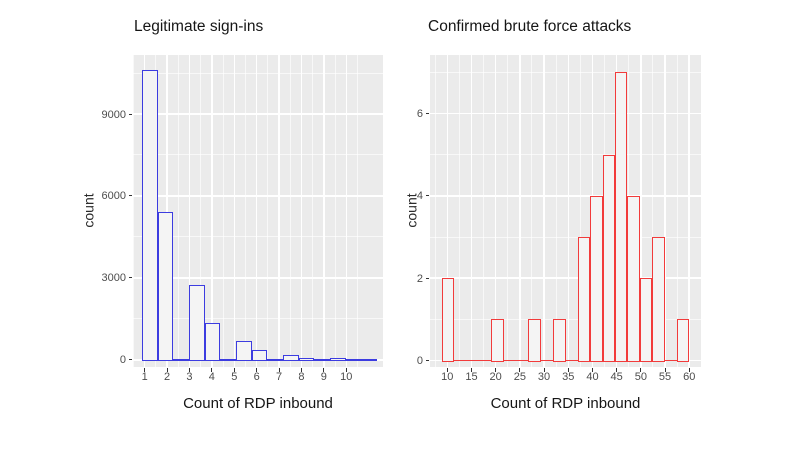 The image size is (800, 450). Describe the element at coordinates (256, 377) in the screenshot. I see `x-tick-label: 6` at that location.